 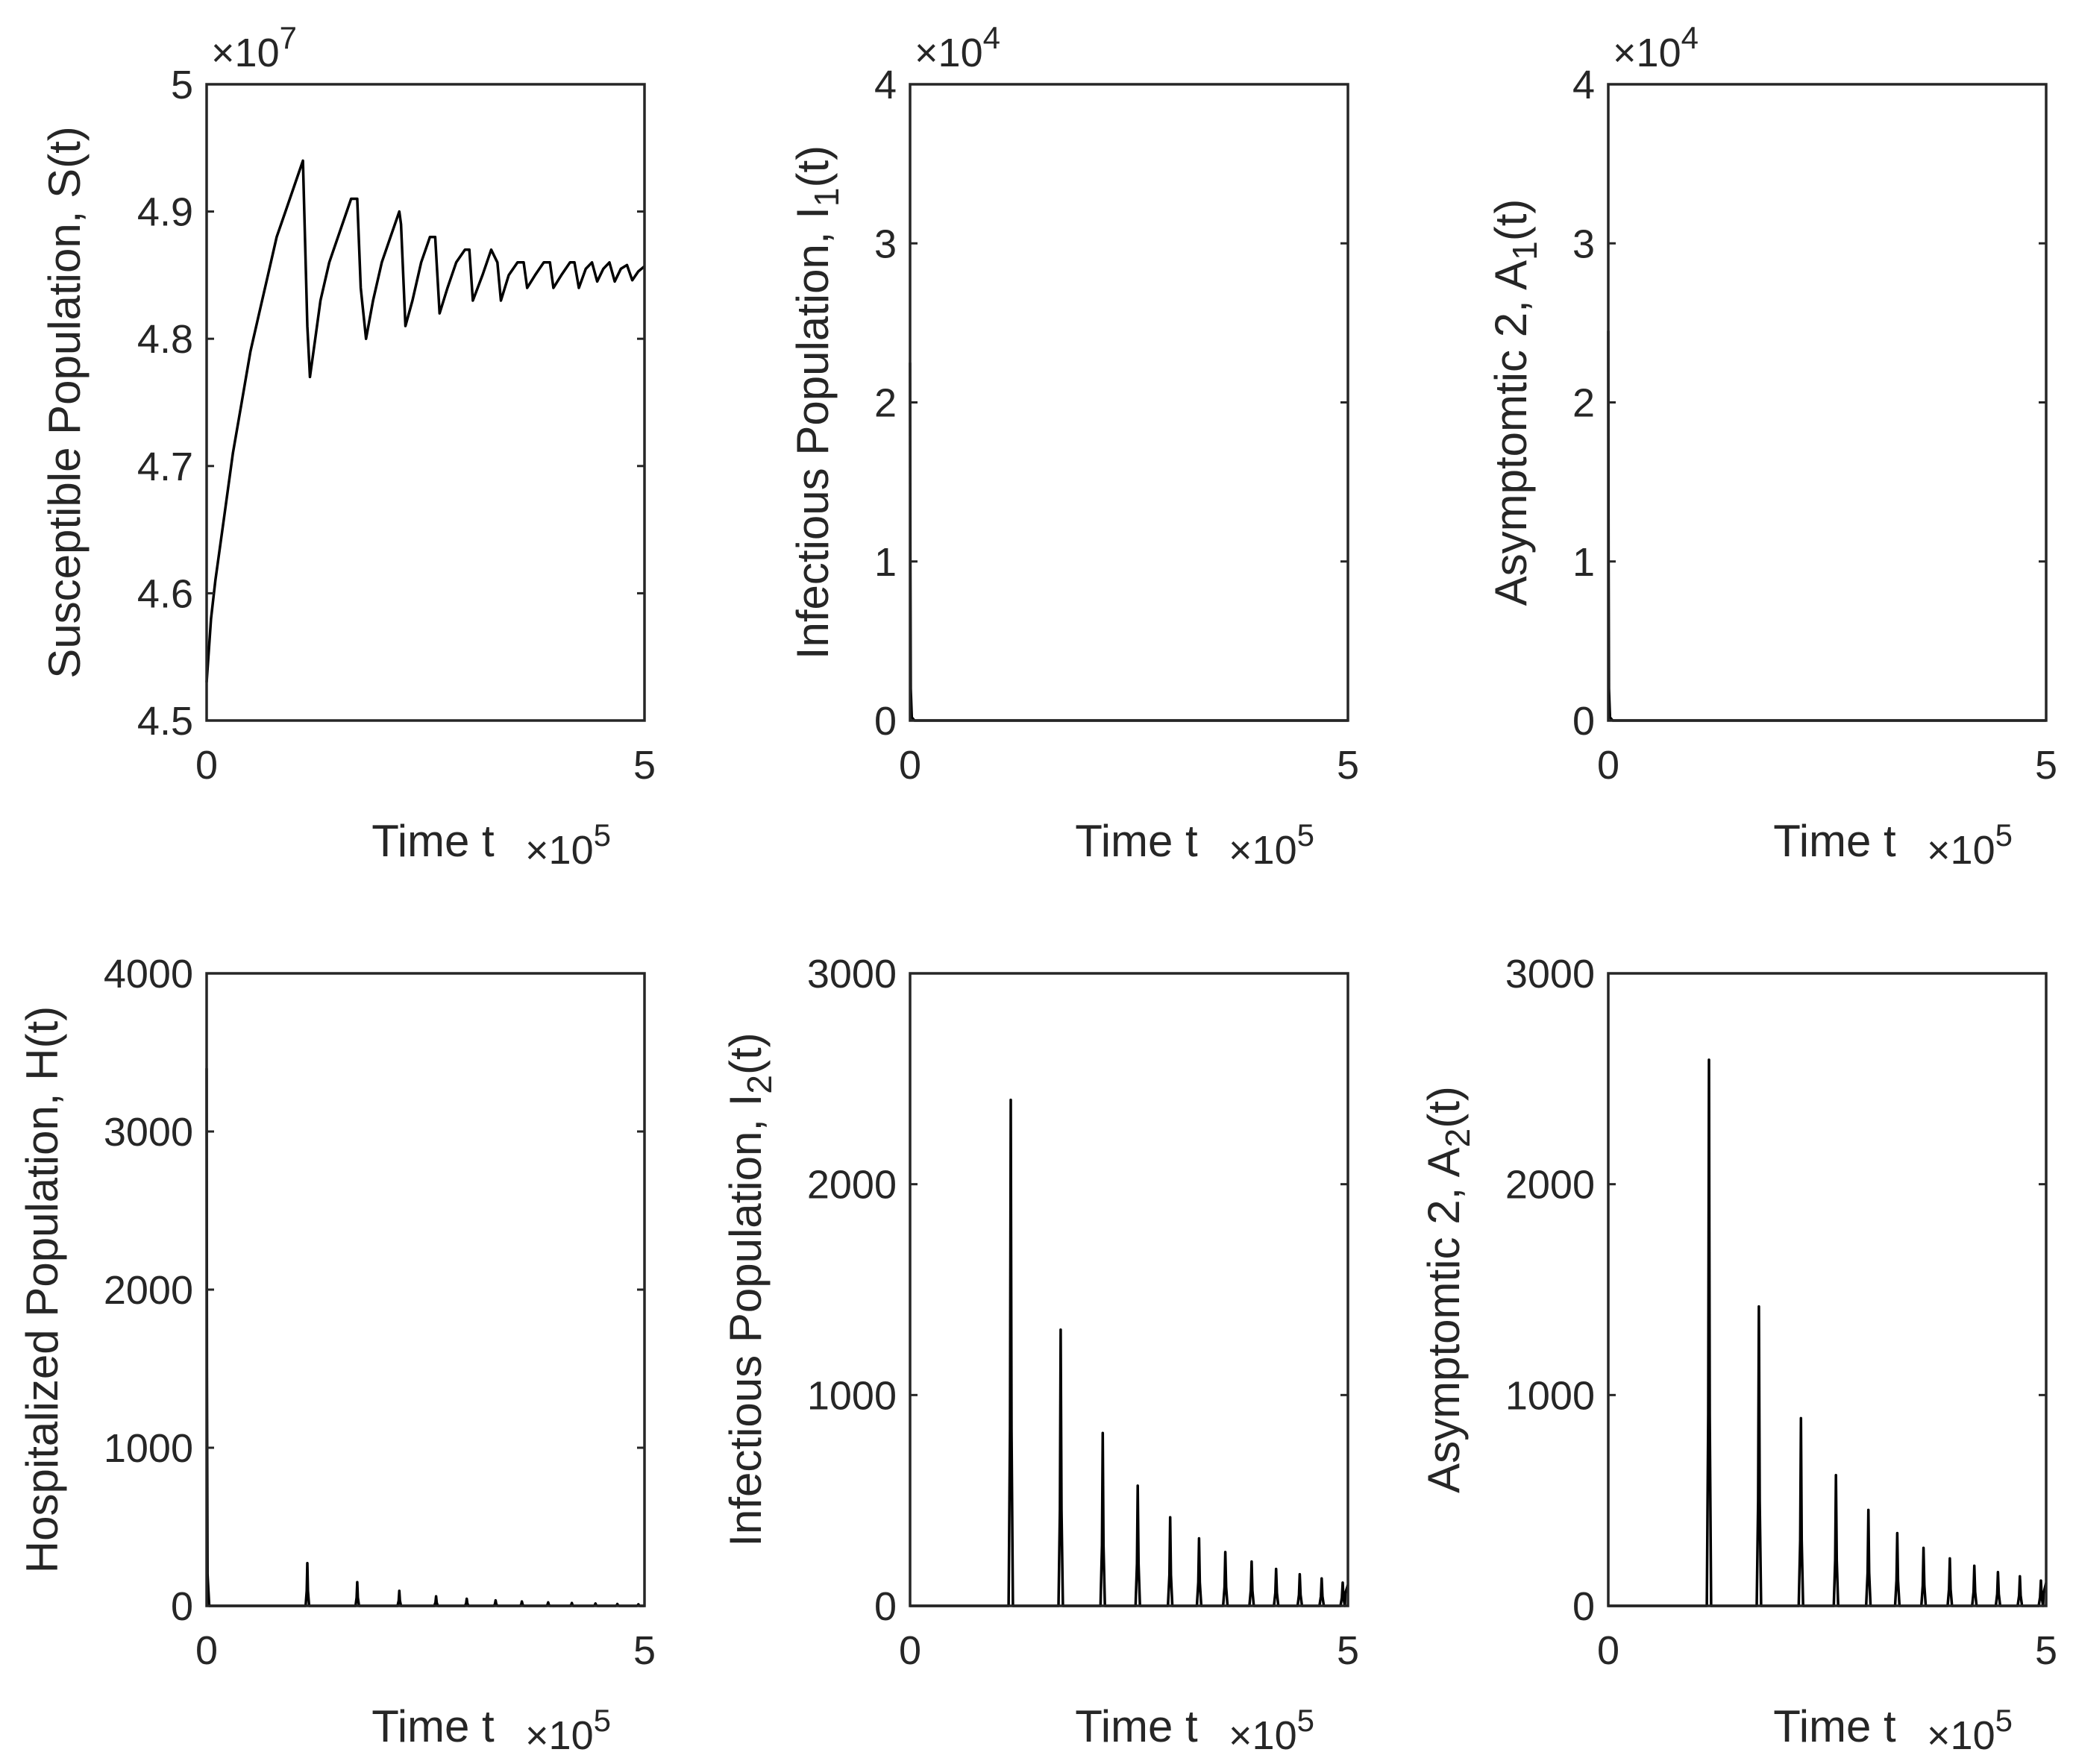 I want to click on y-tick-label: 4.8, so click(x=165, y=339).